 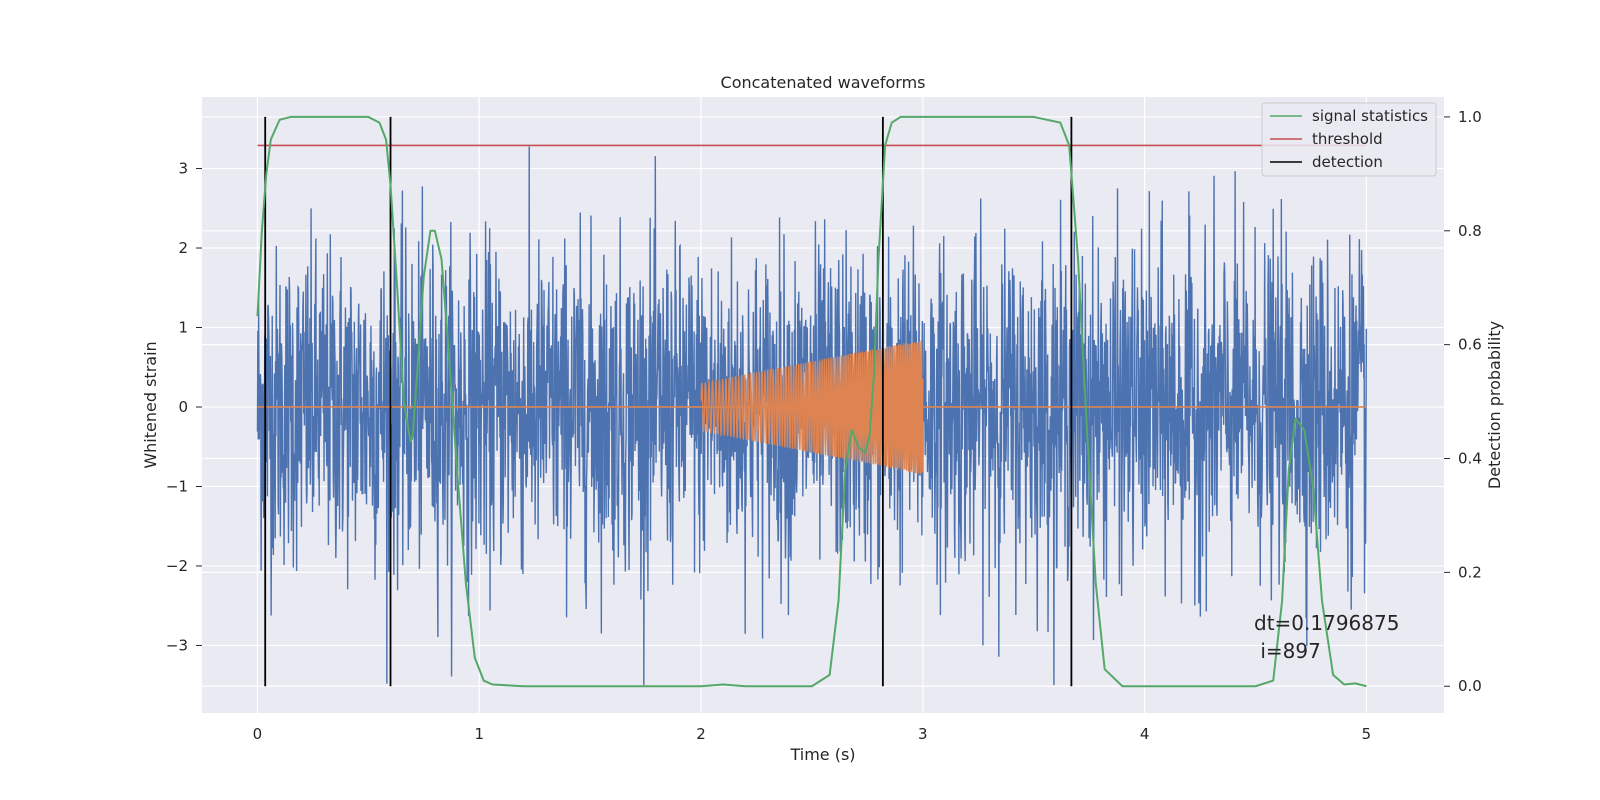 I want to click on legend: signal statistics threshold detection, so click(x=1349, y=139).